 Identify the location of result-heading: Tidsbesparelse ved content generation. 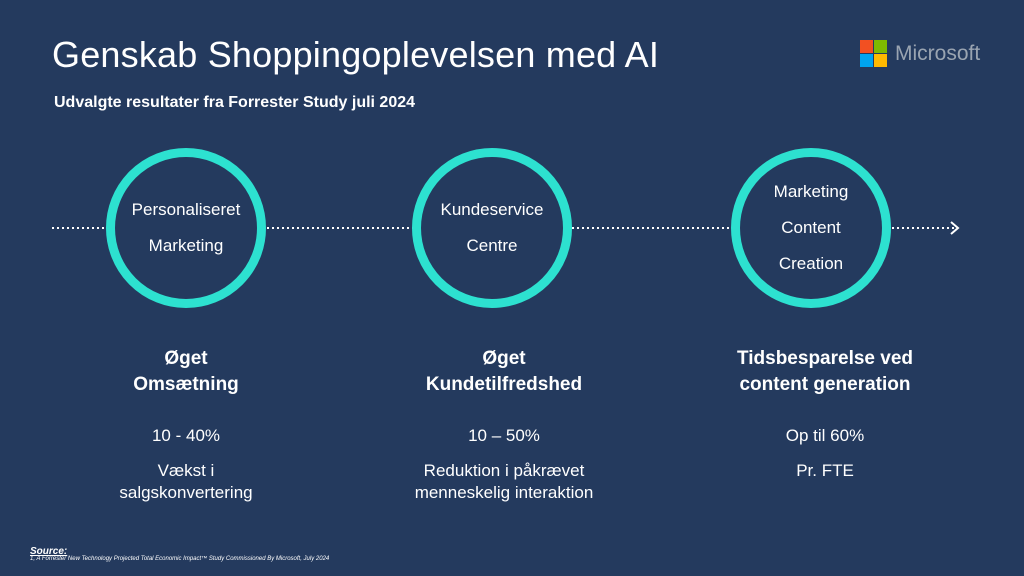
(825, 372).